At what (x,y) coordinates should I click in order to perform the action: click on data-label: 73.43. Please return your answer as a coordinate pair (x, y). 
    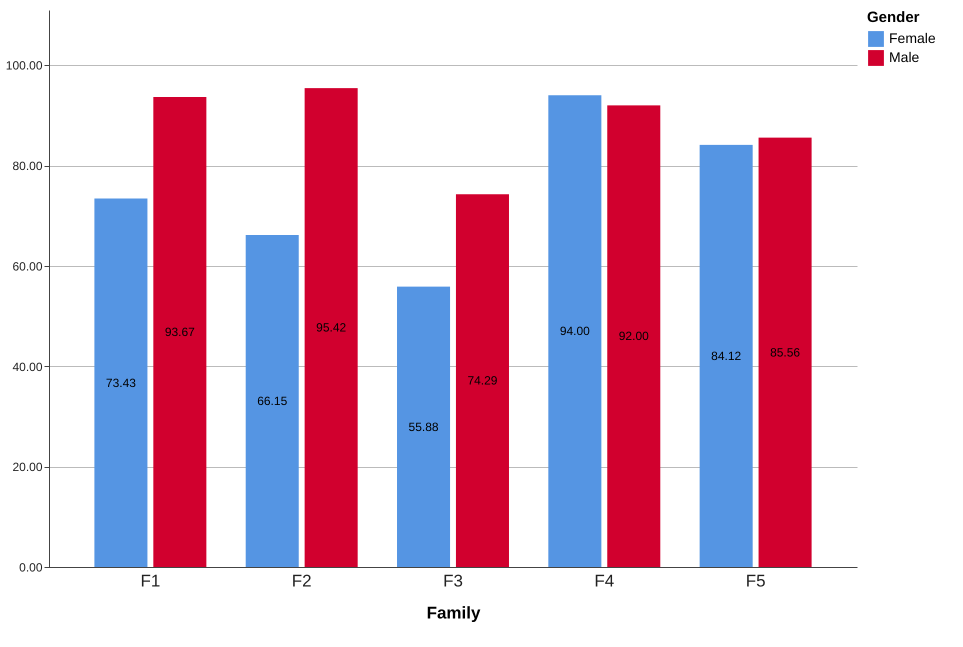
    Looking at the image, I should click on (121, 383).